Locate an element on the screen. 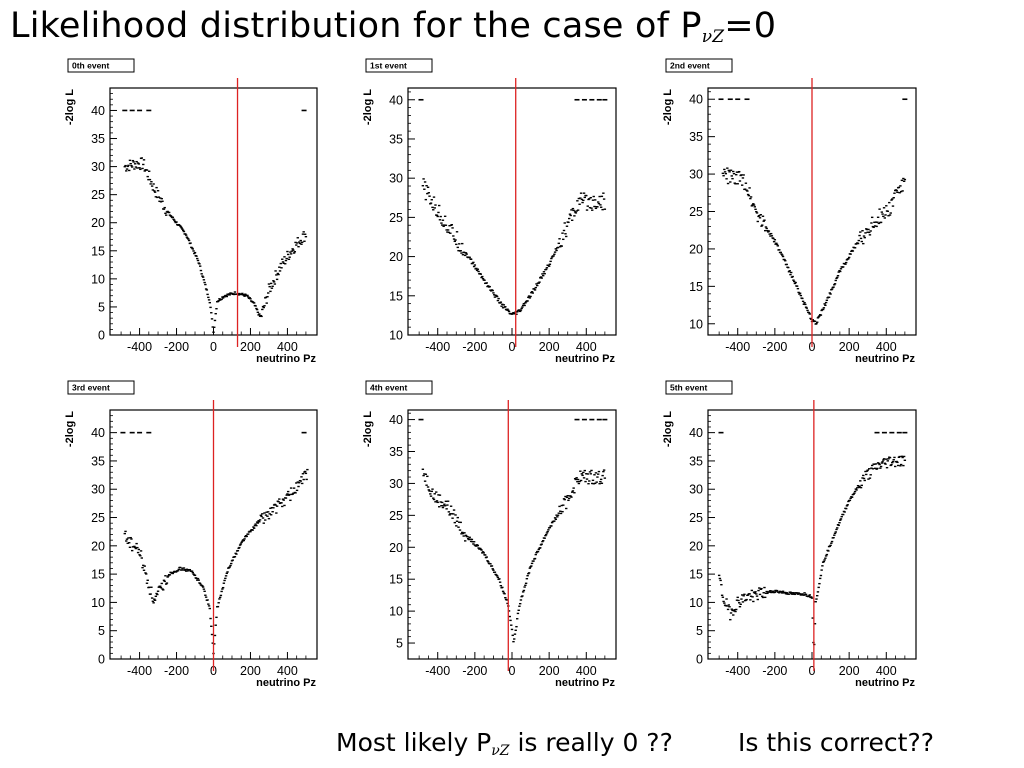 The height and width of the screenshot is (768, 1024). chart-2-flat-point is located at coordinates (905, 99).